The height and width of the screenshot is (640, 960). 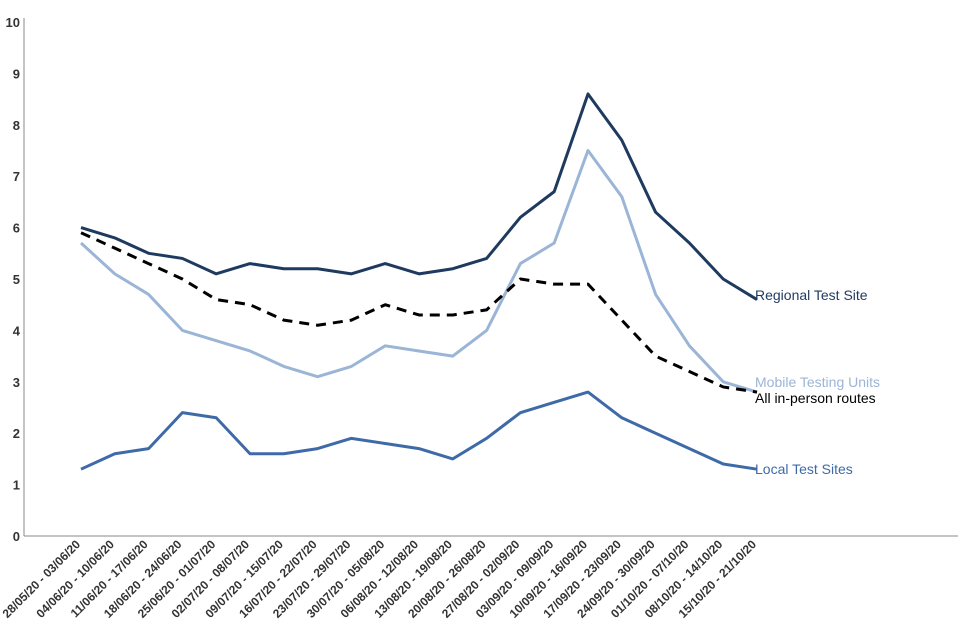 I want to click on series-label-mobile-testing-units: Mobile Testing Units, so click(x=817, y=382).